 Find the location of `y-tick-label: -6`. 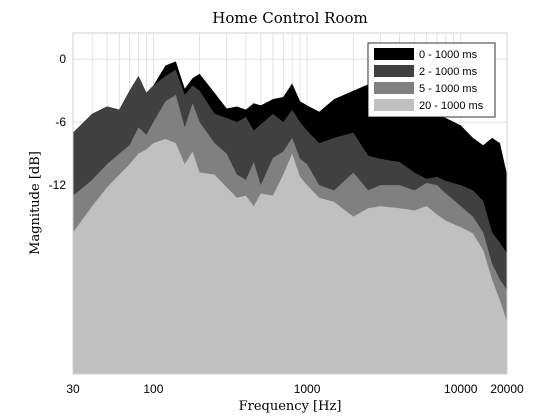

y-tick-label: -6 is located at coordinates (60, 122).